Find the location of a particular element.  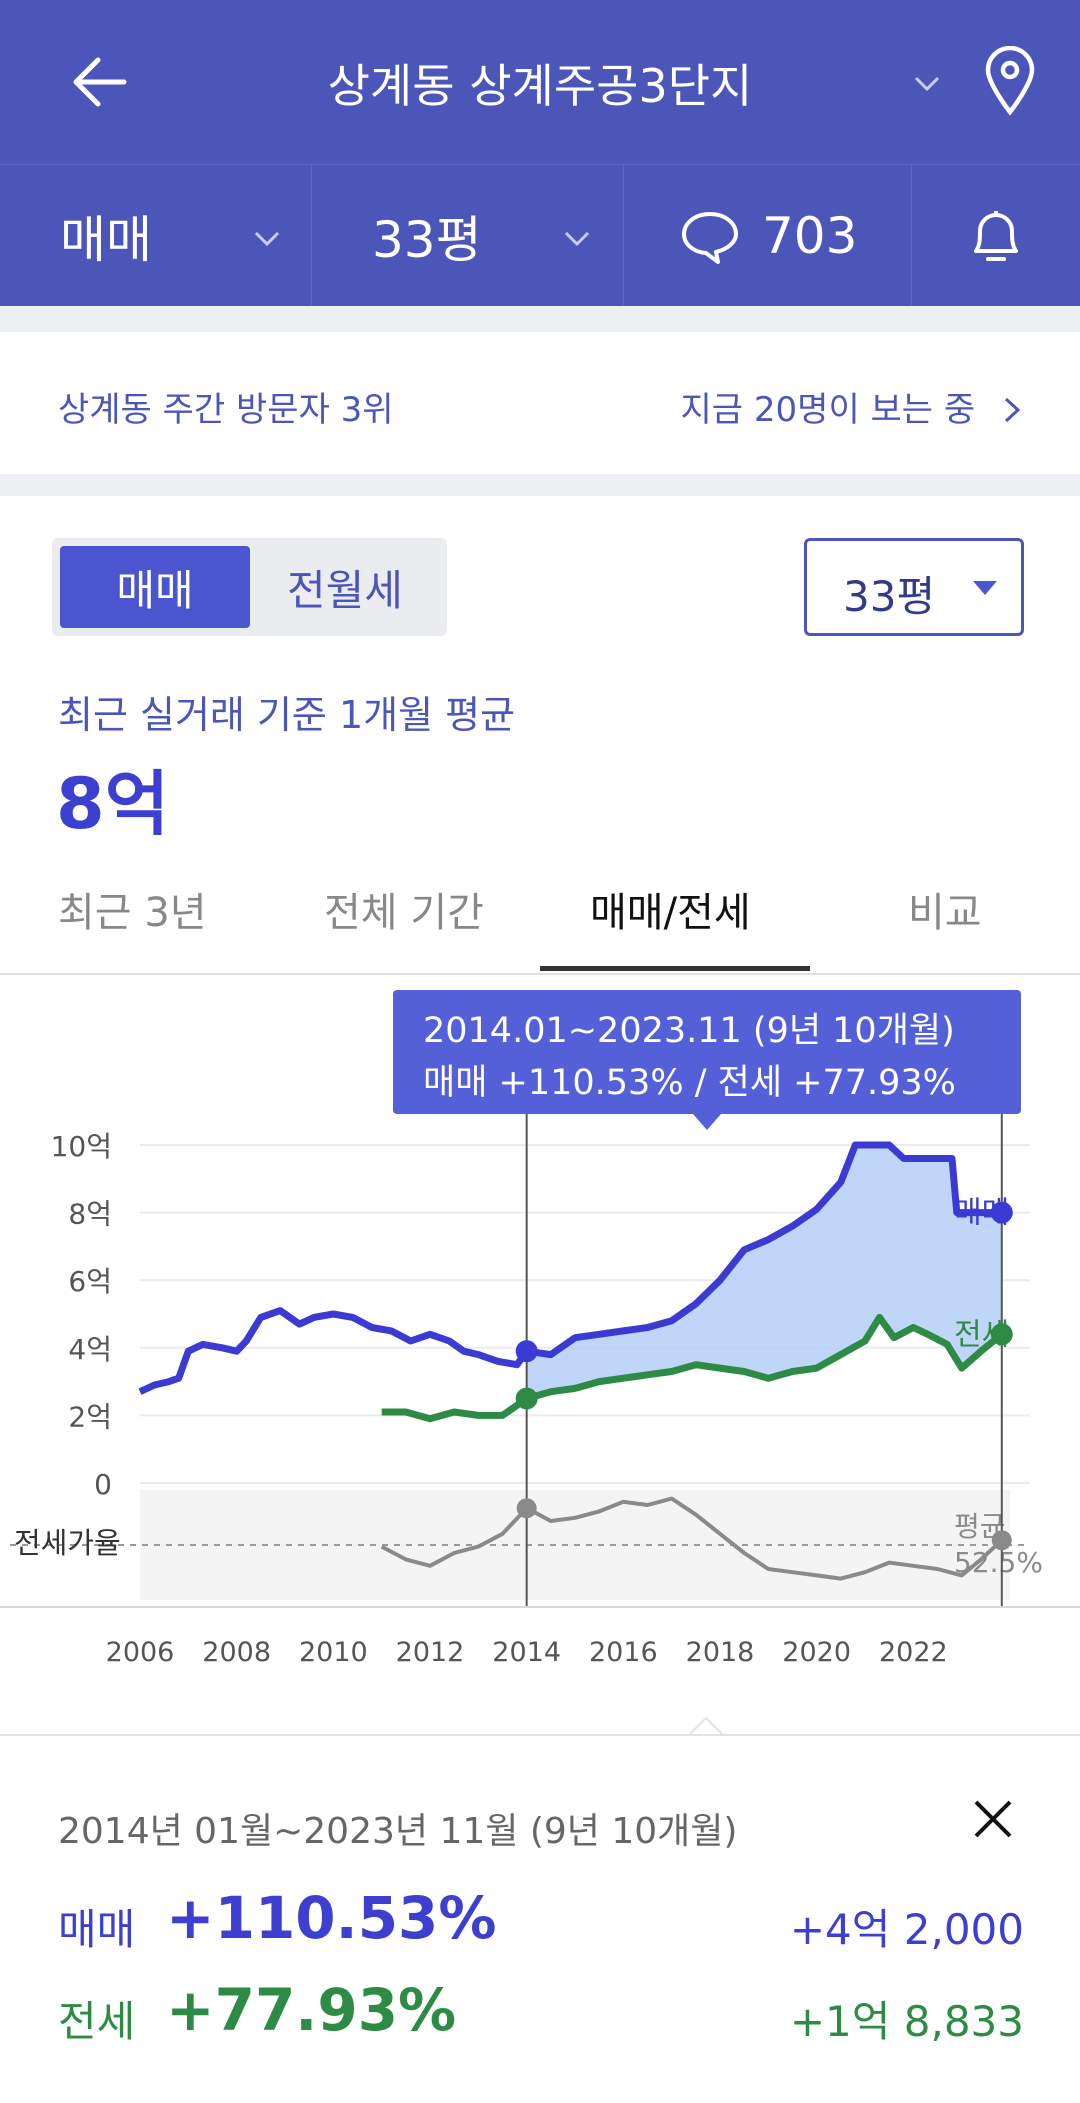

trade-segment: 매매 전월세 is located at coordinates (249, 587).